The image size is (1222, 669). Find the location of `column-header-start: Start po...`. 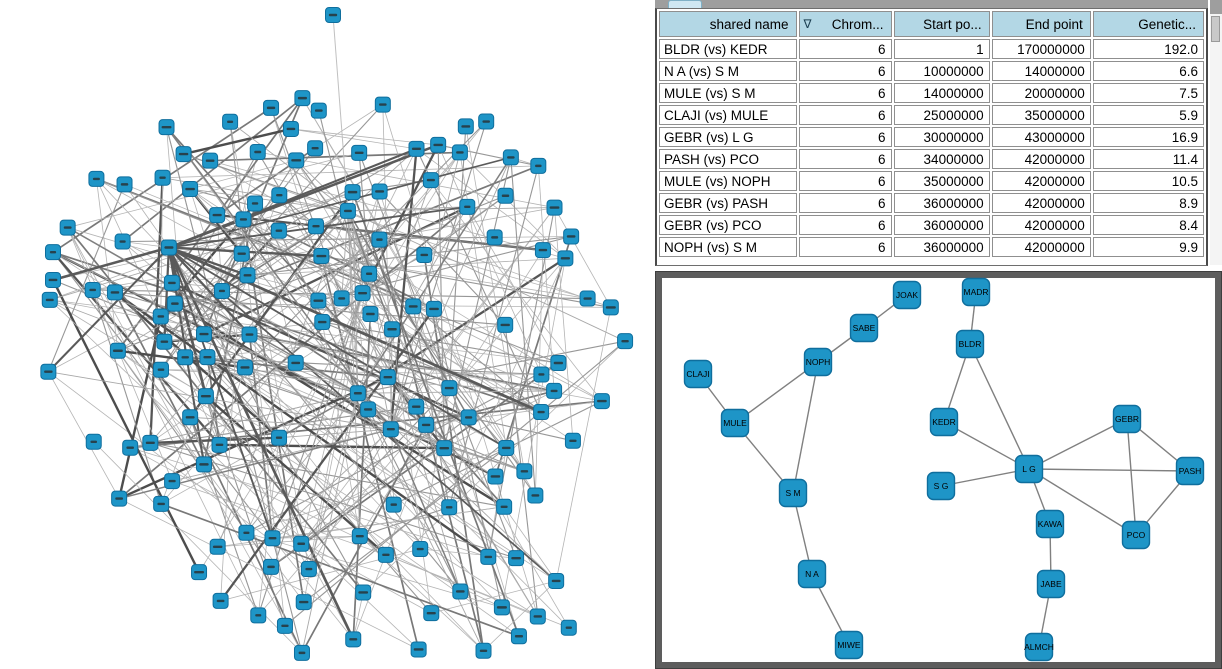

column-header-start: Start po... is located at coordinates (941, 24).